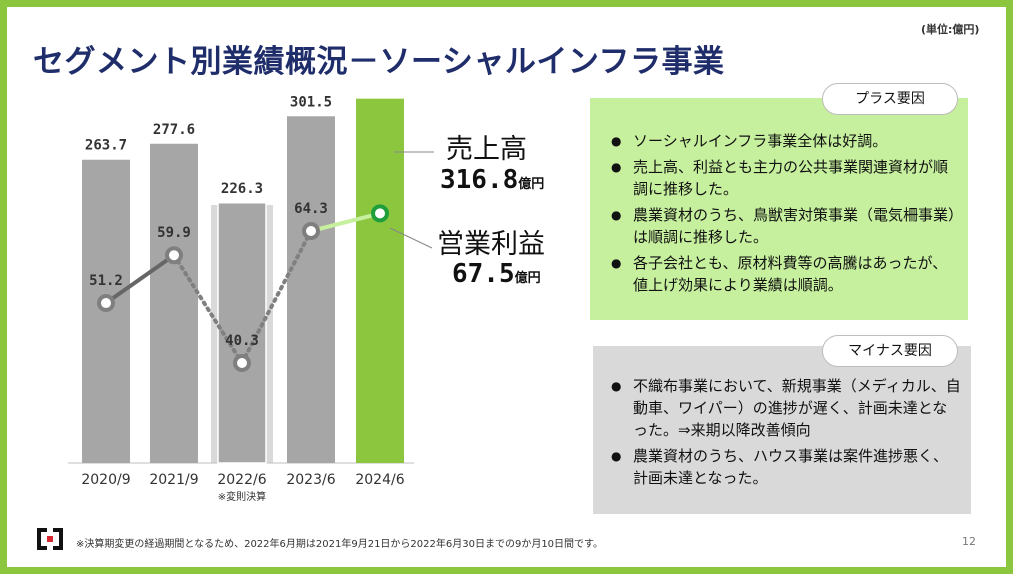  I want to click on list-item: ● 農業資材のうち、ハウス事業は案件進捗悪く、計画未達となった。, so click(784, 467).